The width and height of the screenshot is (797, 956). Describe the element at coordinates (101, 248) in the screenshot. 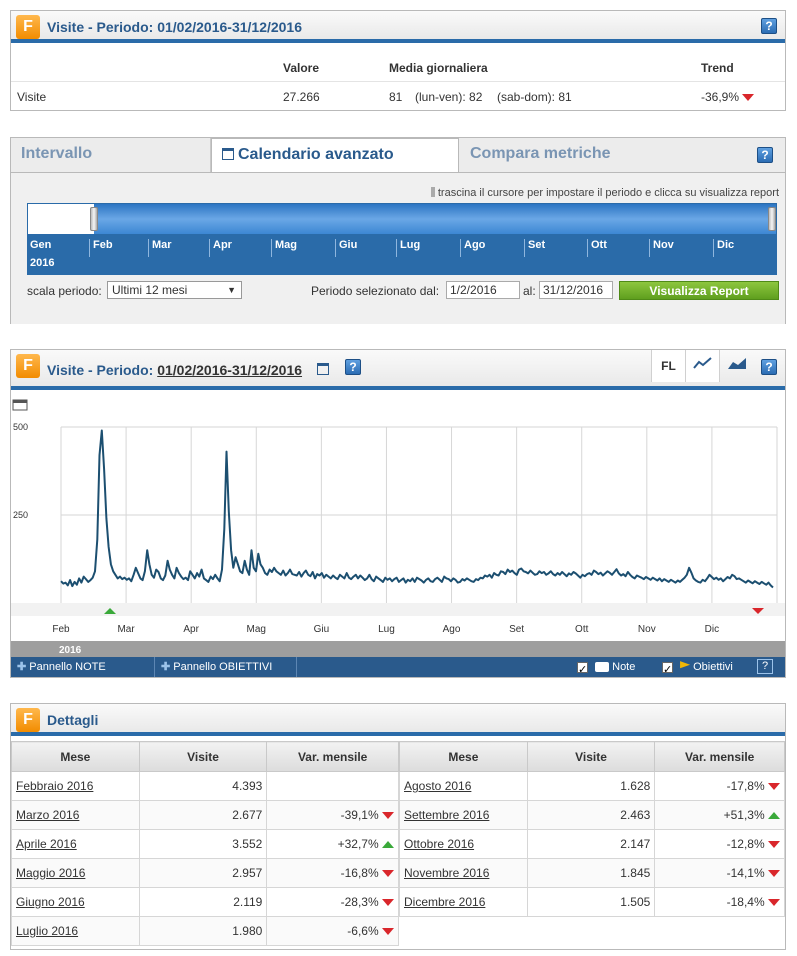

I see `month-label: Feb` at that location.